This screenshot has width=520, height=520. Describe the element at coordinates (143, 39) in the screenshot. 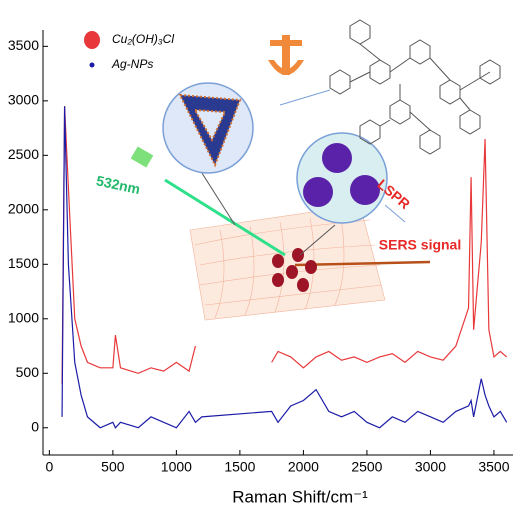

I see `legend-label: Cu₂(OH)₃Cl` at that location.